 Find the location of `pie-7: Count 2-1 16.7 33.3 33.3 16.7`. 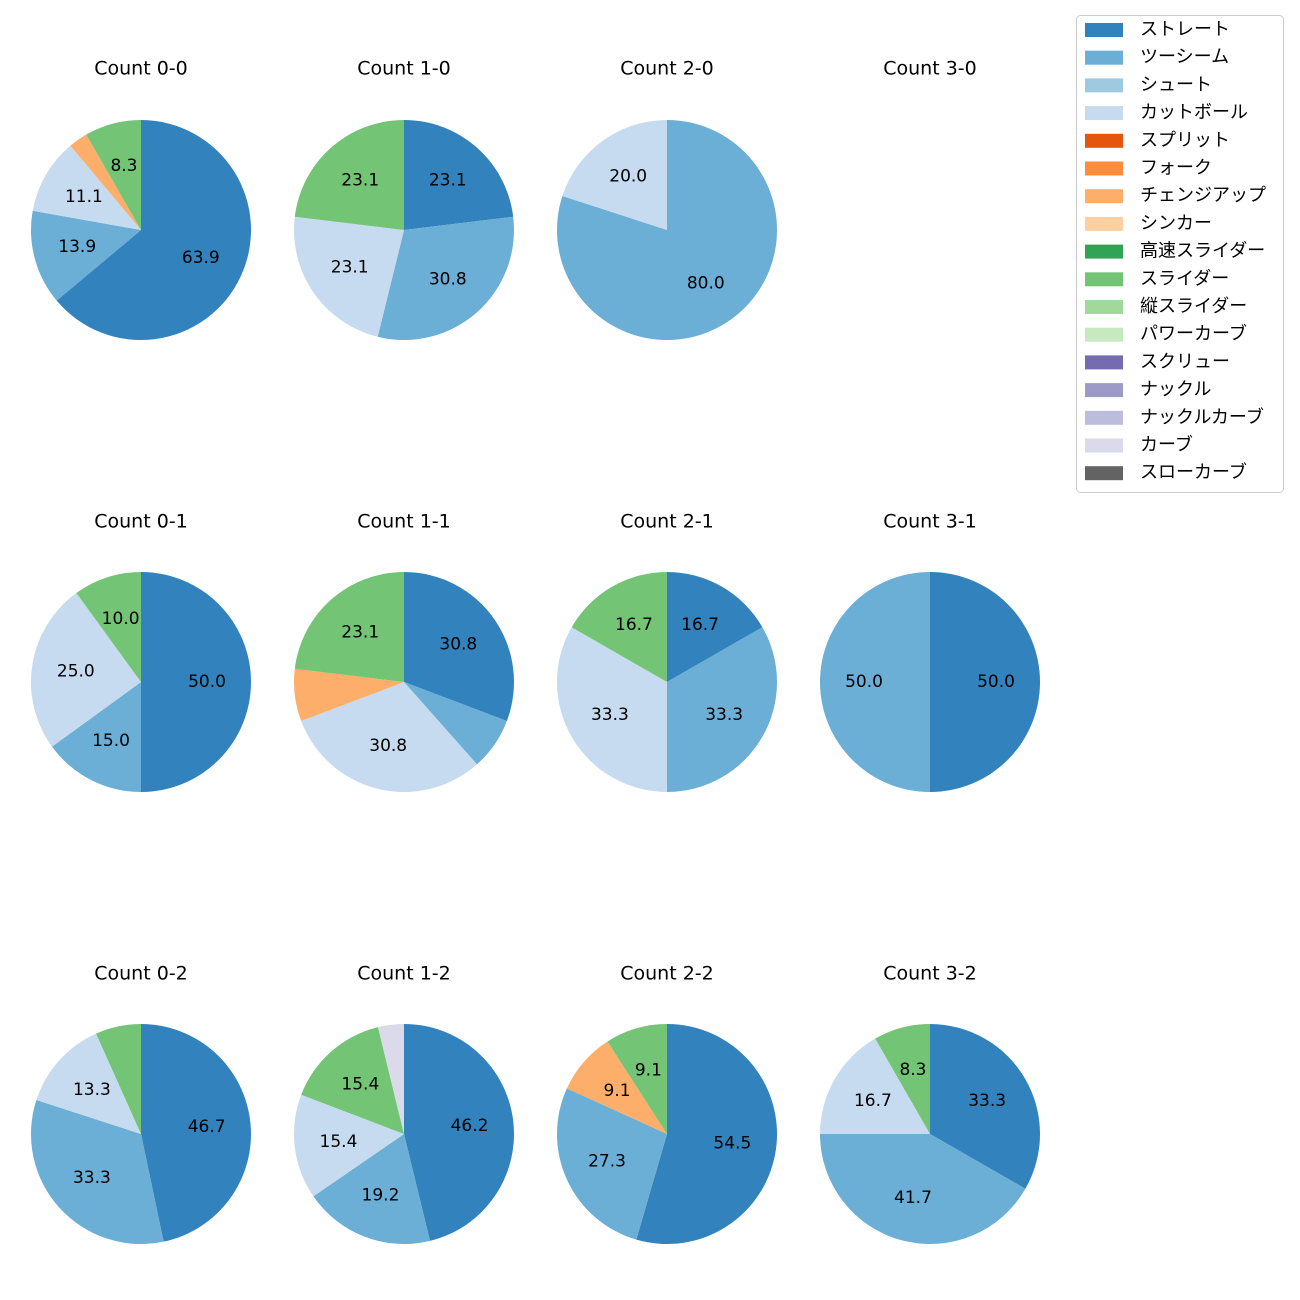

pie-7: Count 2-1 16.7 33.3 33.3 16.7 is located at coordinates (667, 652).